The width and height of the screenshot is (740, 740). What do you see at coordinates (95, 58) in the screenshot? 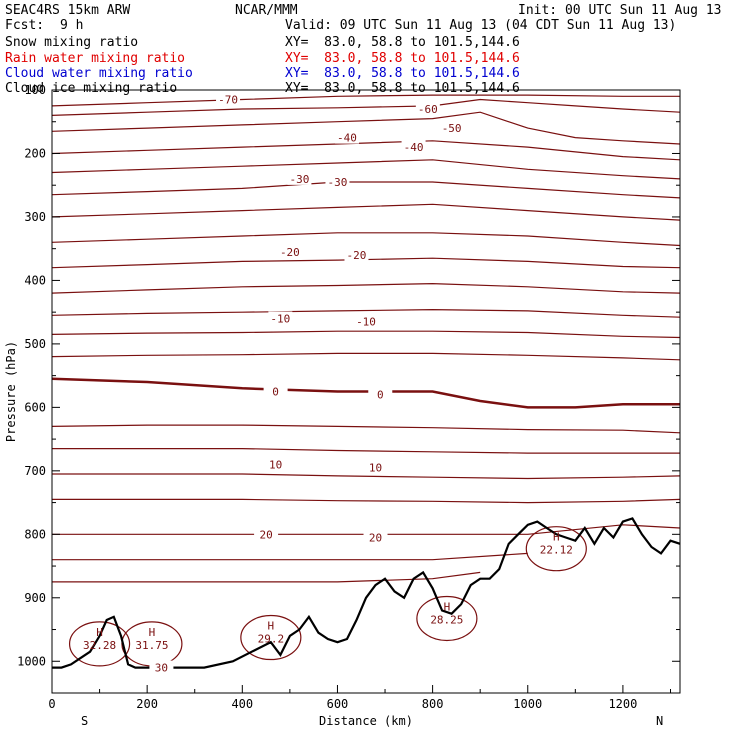
I see `field-rain-name: Rain water mixing ratio` at bounding box center [95, 58].